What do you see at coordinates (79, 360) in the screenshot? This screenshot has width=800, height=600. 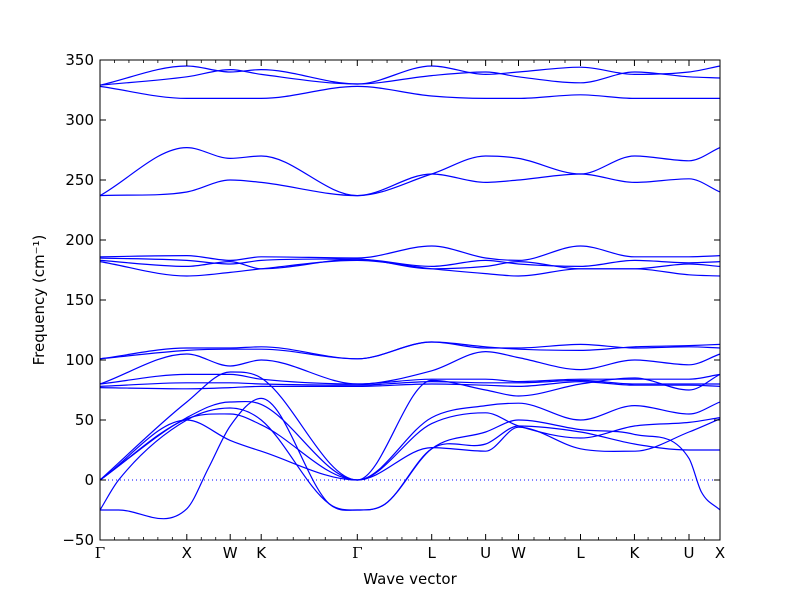 I see `y-tick-label: 100` at bounding box center [79, 360].